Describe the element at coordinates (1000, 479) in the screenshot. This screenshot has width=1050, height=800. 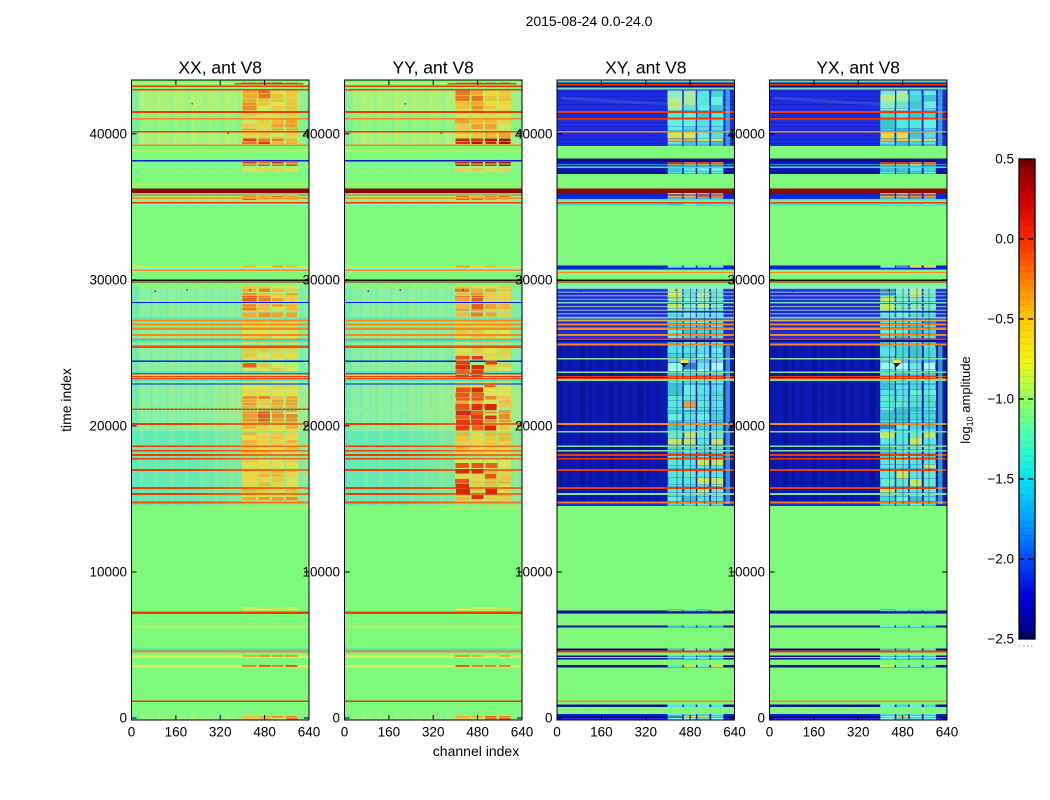
I see `svg-text: −1.5` at that location.